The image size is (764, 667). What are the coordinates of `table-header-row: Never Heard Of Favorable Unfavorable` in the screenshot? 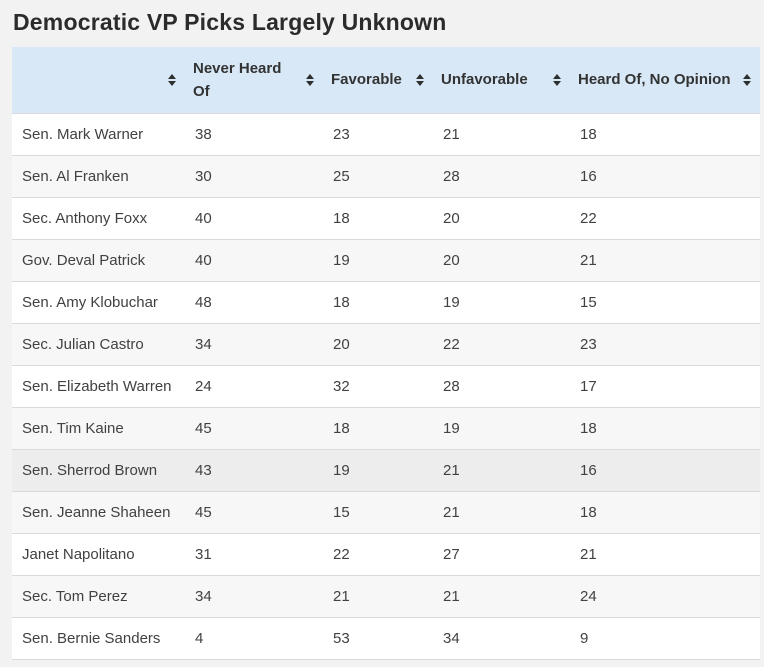 It's located at (386, 80).